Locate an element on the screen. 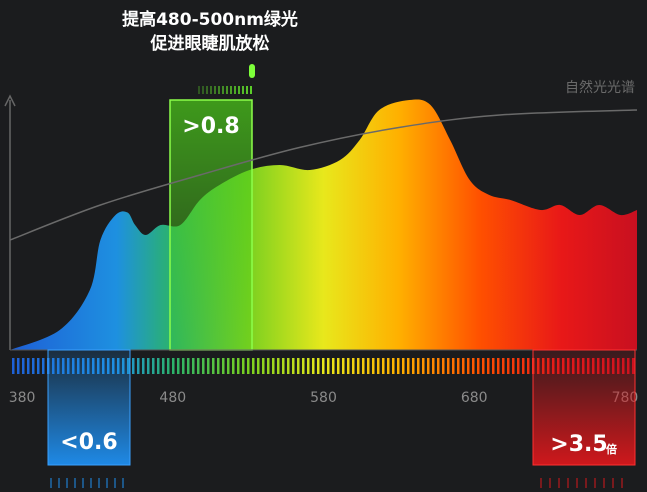  subtitle: 促进眼睫肌放松 is located at coordinates (210, 43).